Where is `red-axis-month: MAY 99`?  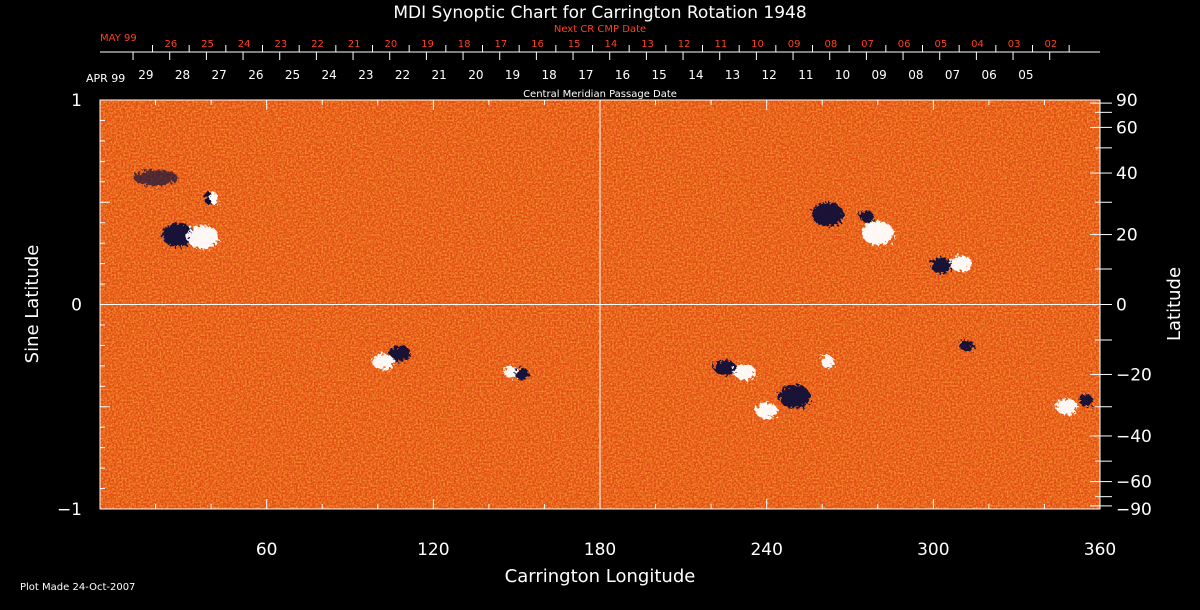 red-axis-month: MAY 99 is located at coordinates (118, 38).